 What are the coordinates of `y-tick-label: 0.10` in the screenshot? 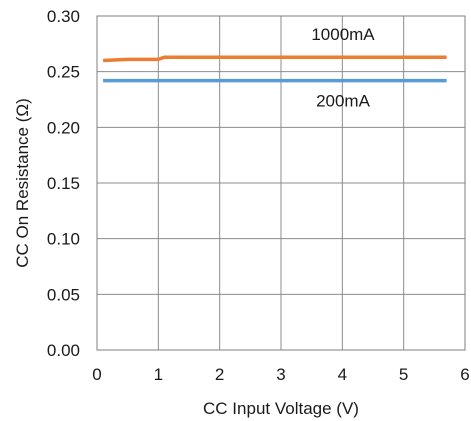 It's located at (63, 239).